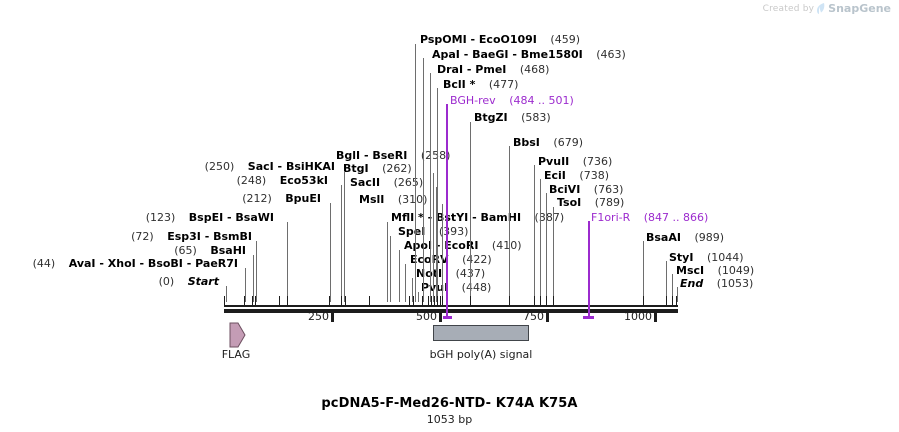  What do you see at coordinates (459, 84) in the screenshot?
I see `site-enzymes: BclI *` at bounding box center [459, 84].